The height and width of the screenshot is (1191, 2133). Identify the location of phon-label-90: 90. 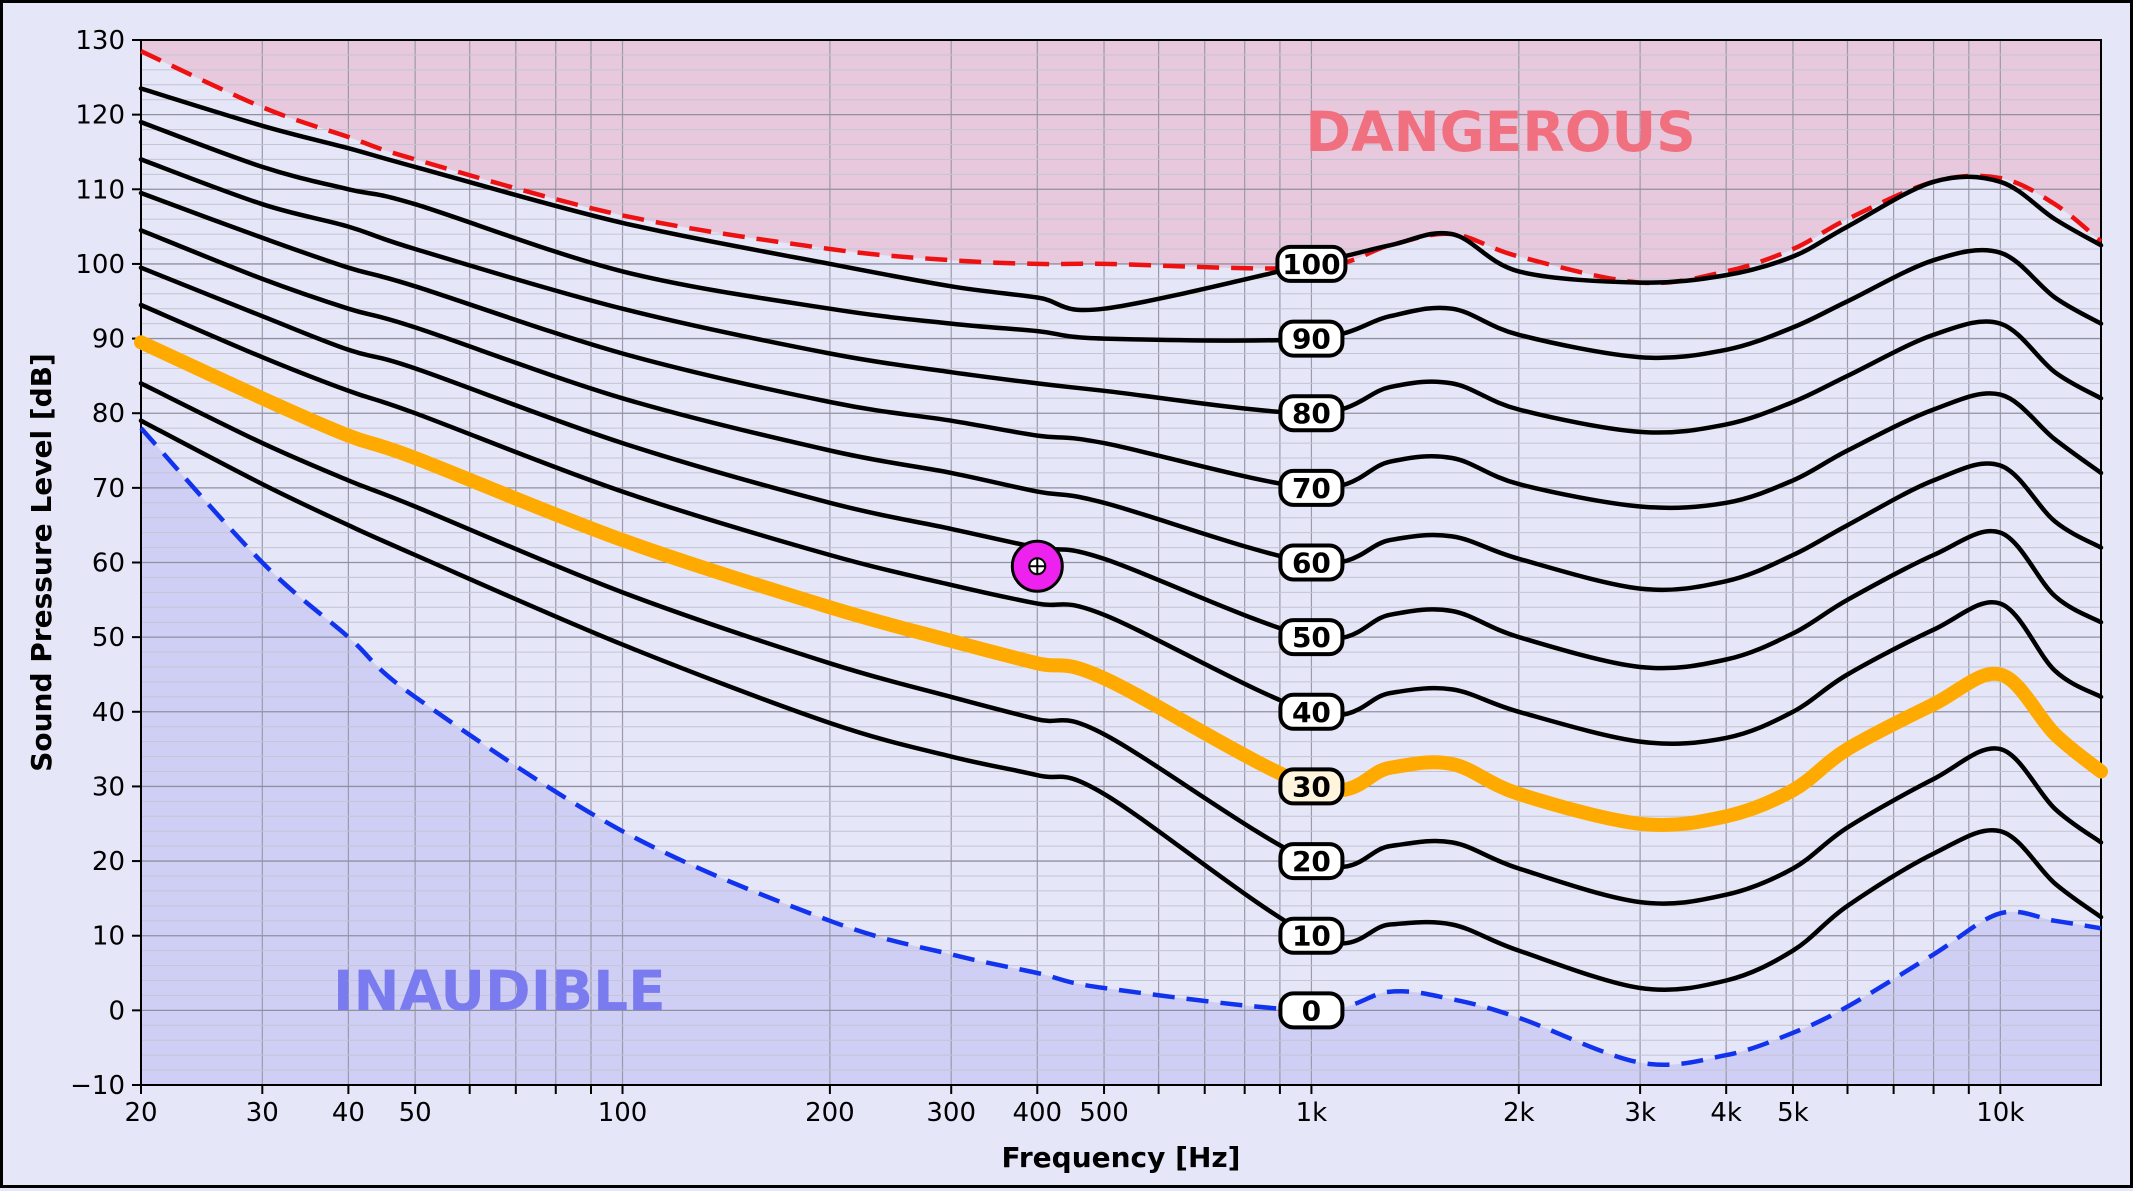
(1311, 339).